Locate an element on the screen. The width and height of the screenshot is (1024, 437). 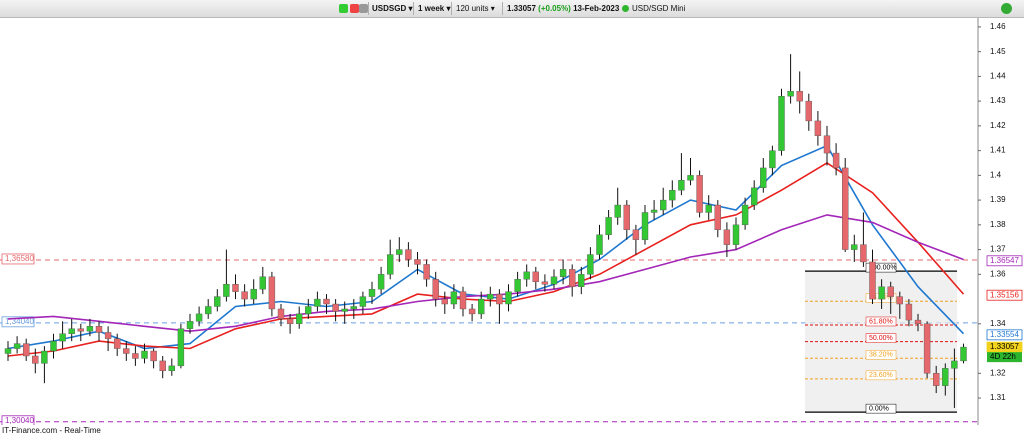
footer: IT-Finance.com - Real-Time is located at coordinates (51, 430).